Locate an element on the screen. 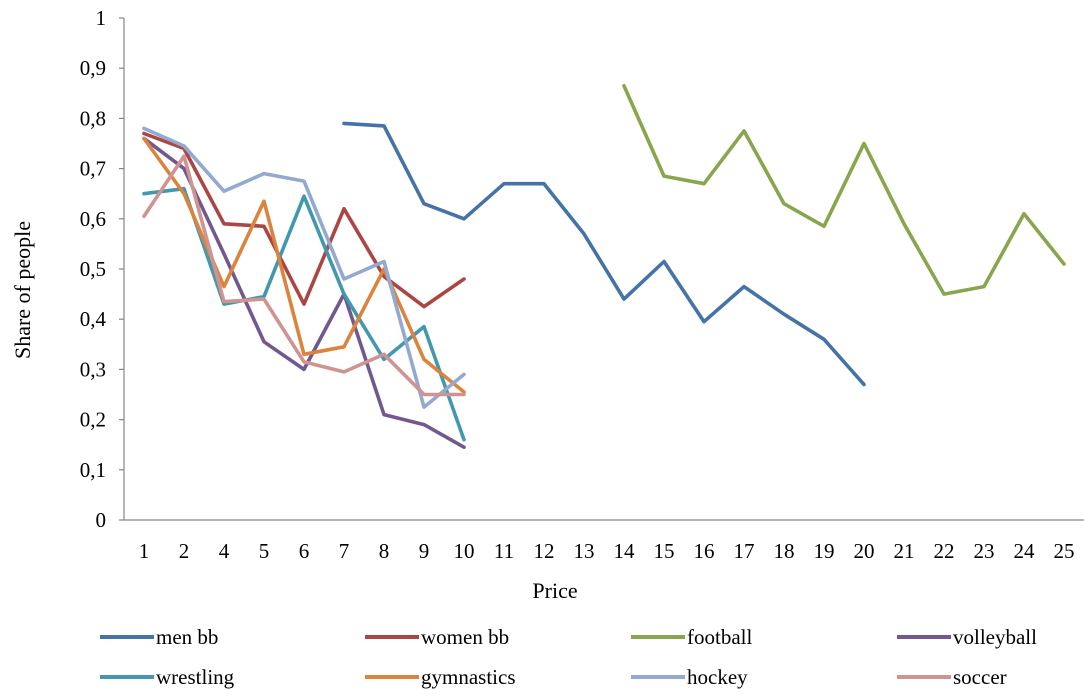 The height and width of the screenshot is (700, 1092). x-tick-label: 2 is located at coordinates (184, 551).